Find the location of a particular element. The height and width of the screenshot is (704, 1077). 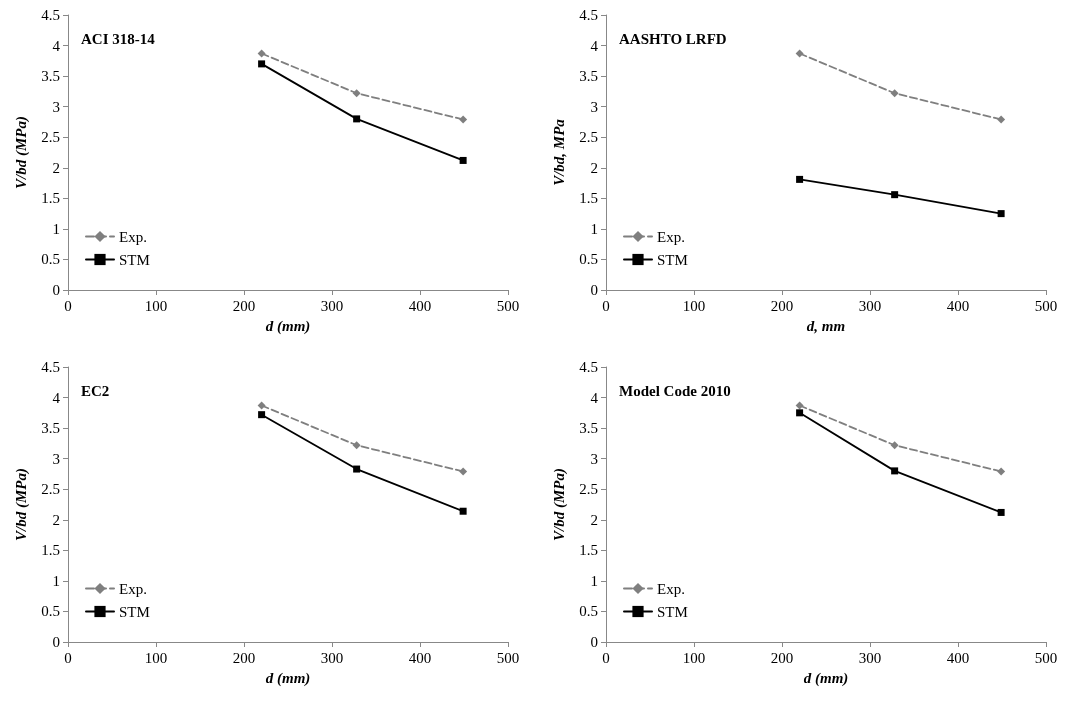

x-axis-title: d, mm is located at coordinates (826, 325).